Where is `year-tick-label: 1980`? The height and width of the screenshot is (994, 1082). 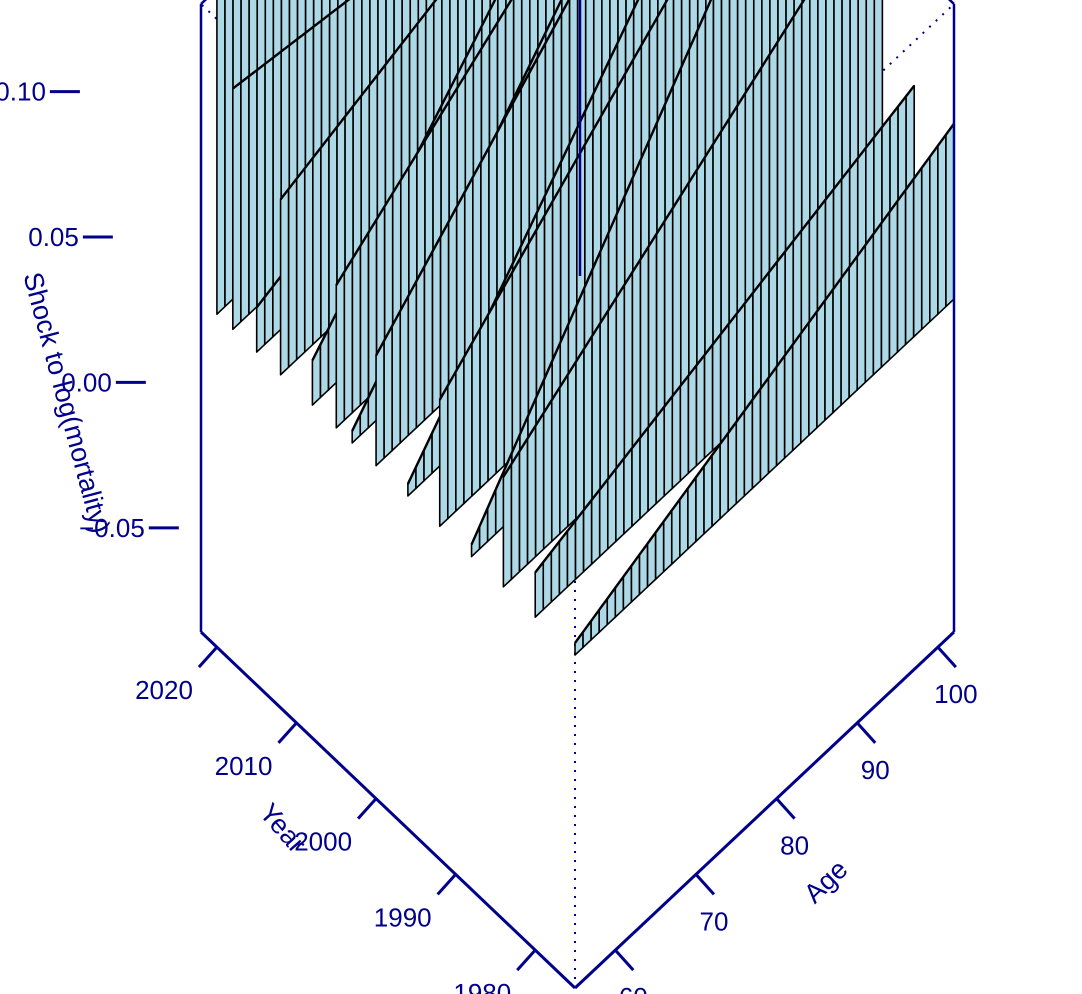
year-tick-label: 1980 is located at coordinates (482, 986).